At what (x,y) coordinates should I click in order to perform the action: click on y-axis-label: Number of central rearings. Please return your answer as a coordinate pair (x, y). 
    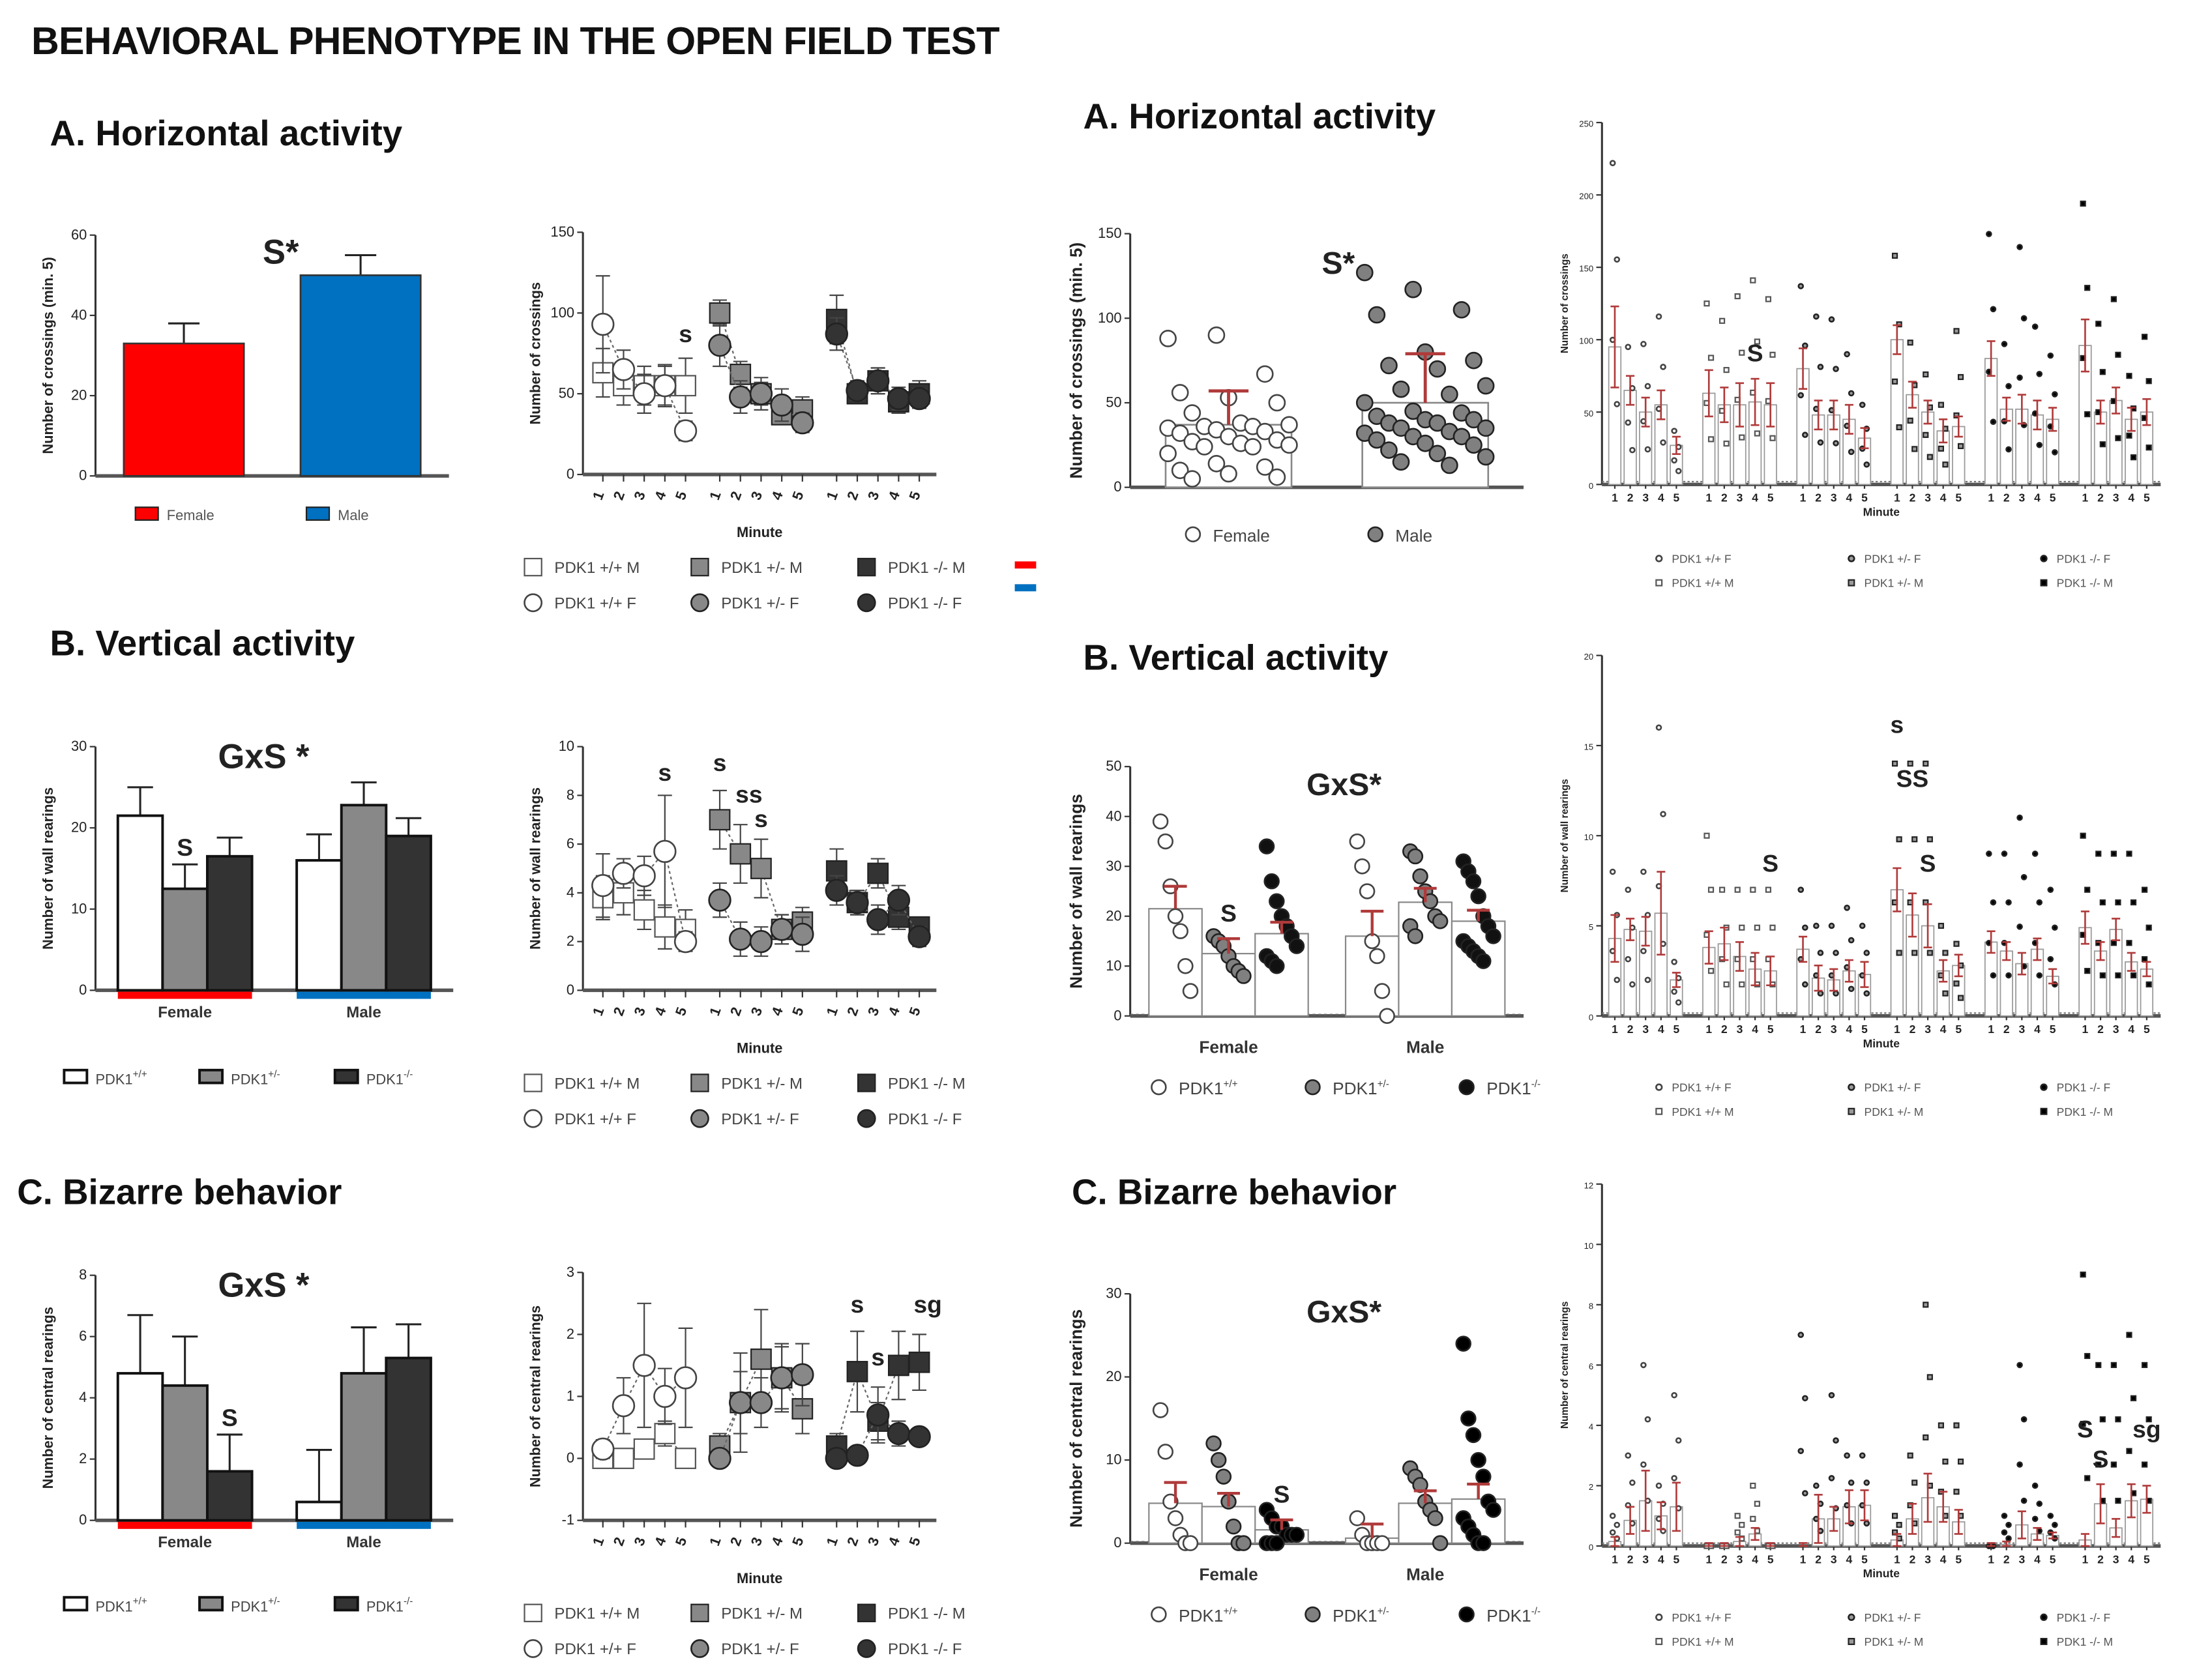
    Looking at the image, I should click on (48, 1398).